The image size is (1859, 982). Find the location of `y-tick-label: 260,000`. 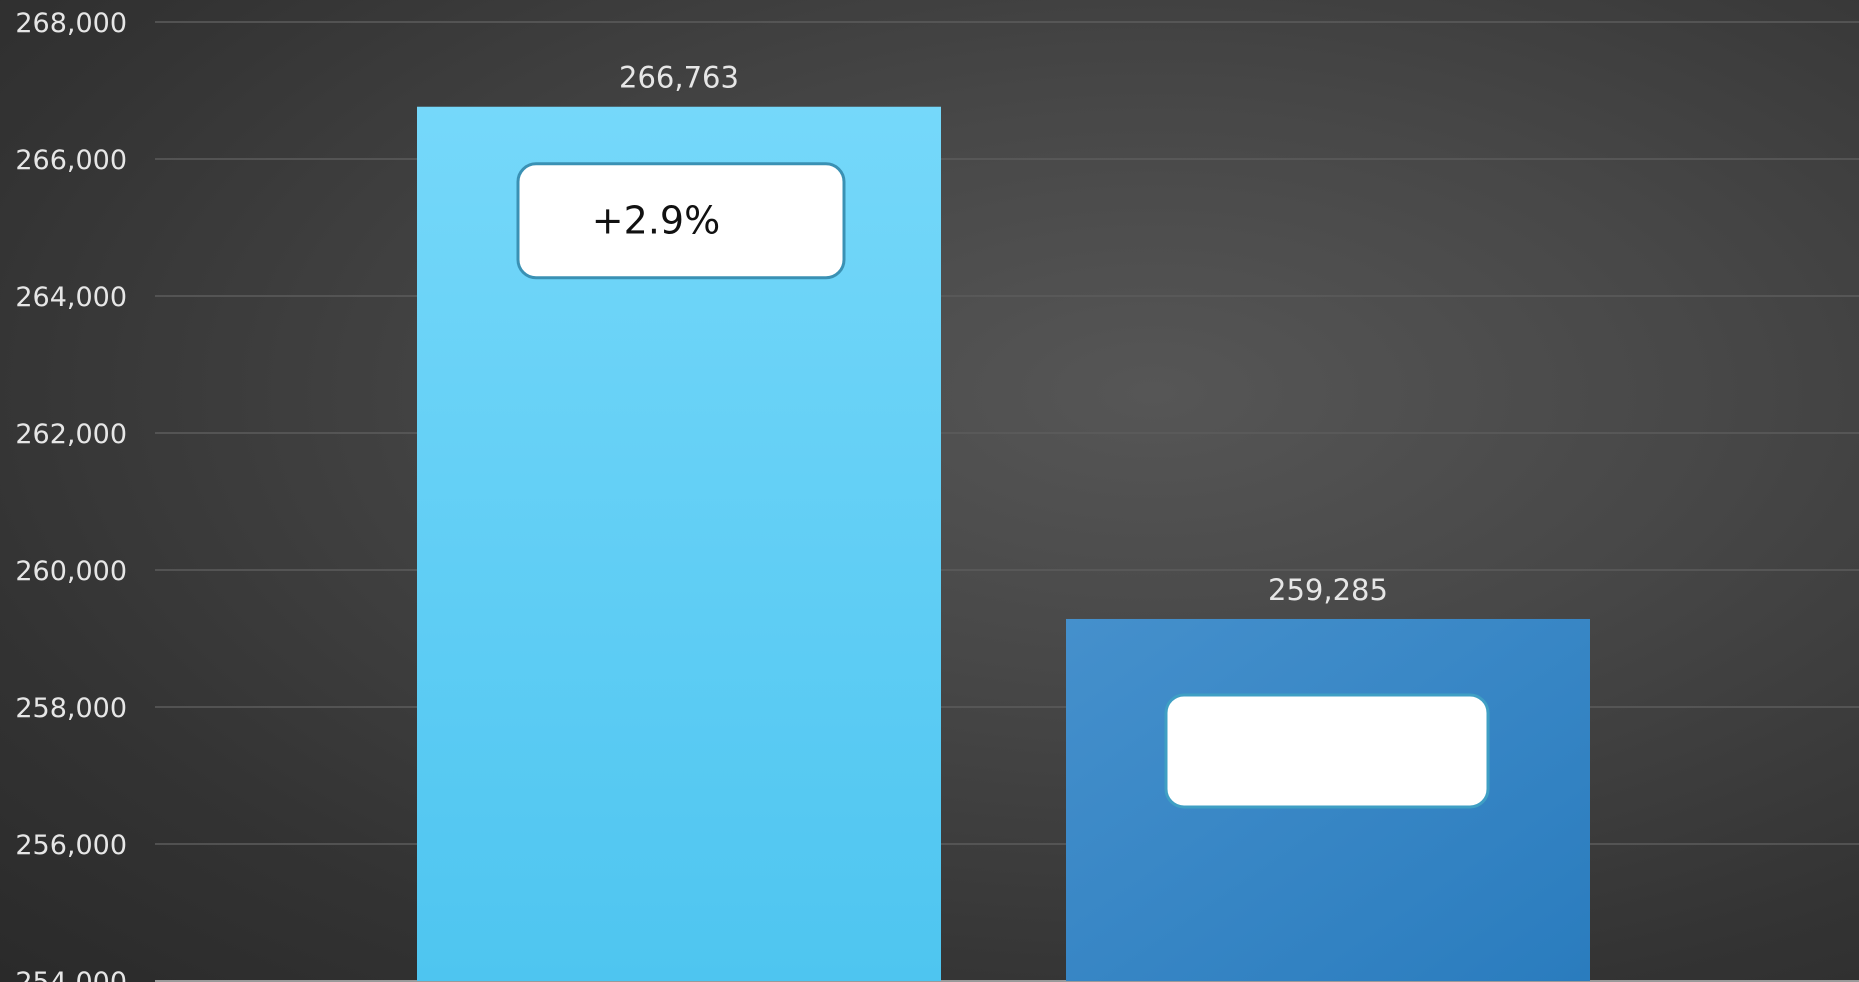

y-tick-label: 260,000 is located at coordinates (71, 571).